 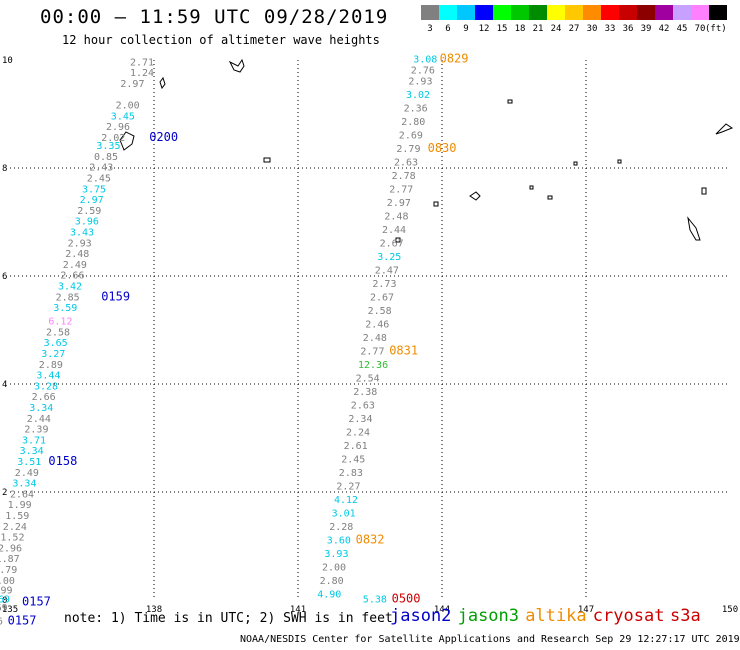 What do you see at coordinates (51, 365) in the screenshot?
I see `swh-value: 2.89` at bounding box center [51, 365].